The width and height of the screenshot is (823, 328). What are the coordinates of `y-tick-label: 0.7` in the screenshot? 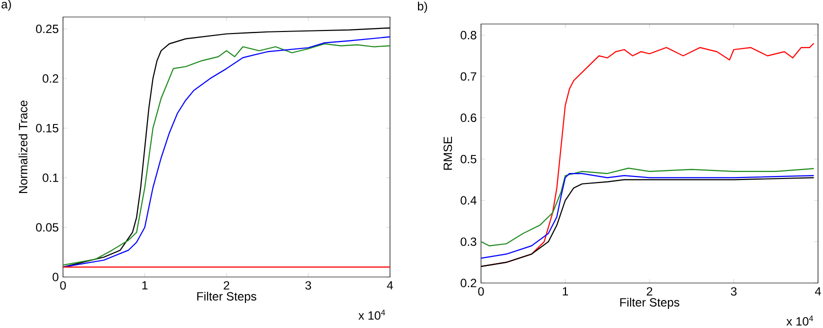 It's located at (468, 76).